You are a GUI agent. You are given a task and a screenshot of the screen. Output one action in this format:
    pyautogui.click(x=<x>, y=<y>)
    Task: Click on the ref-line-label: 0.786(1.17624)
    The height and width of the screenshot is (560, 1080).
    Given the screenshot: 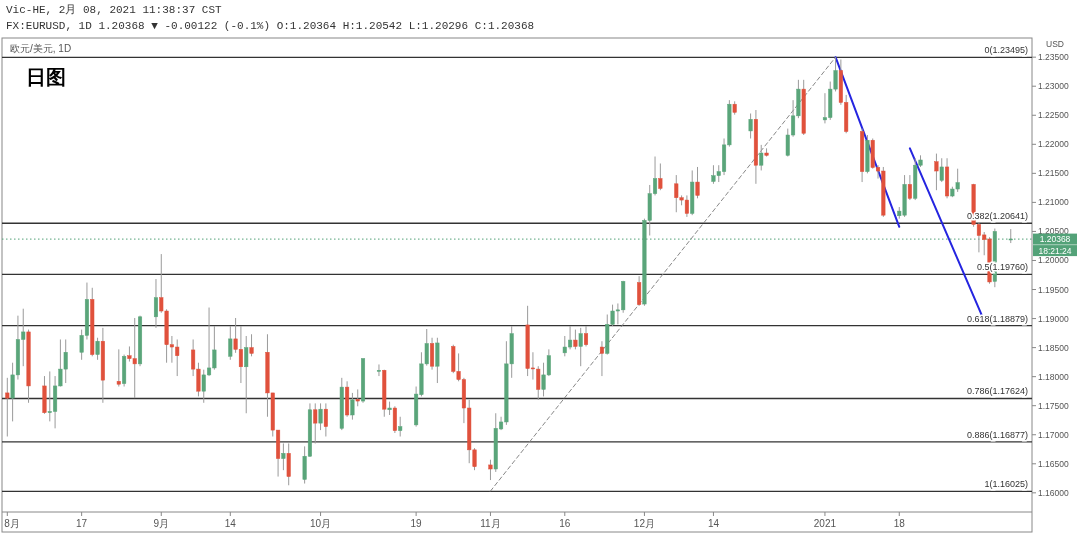 What is the action you would take?
    pyautogui.click(x=997, y=391)
    